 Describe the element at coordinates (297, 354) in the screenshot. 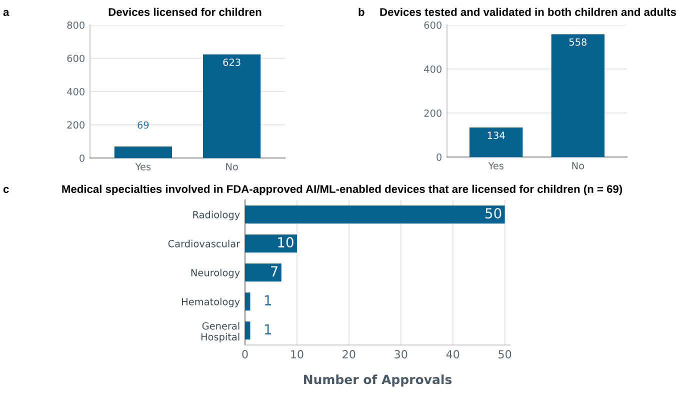

I see `x-tick-label: 10` at that location.